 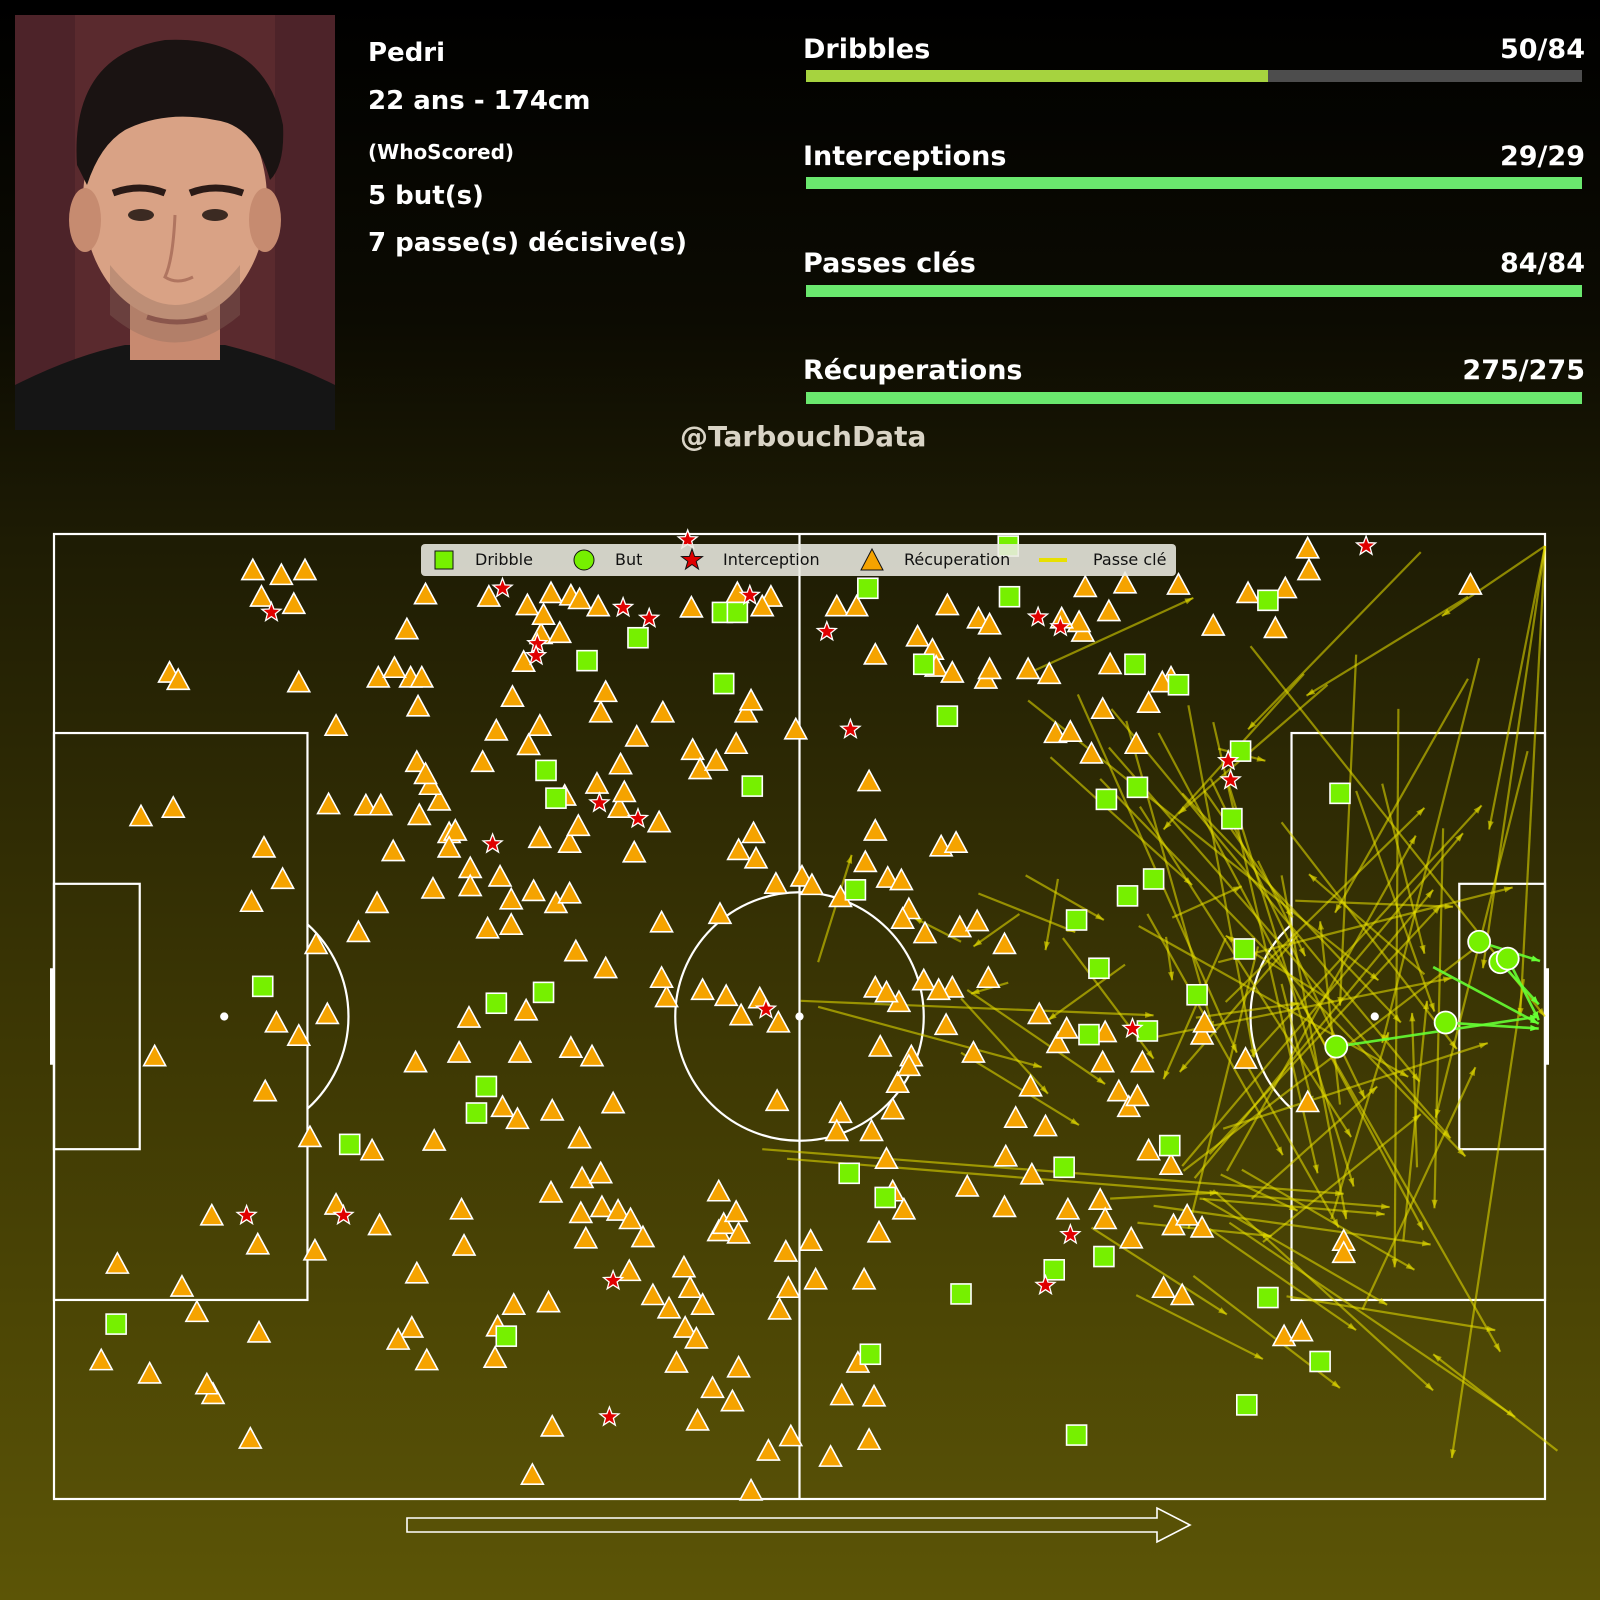 What do you see at coordinates (771, 559) in the screenshot?
I see `legend-interception-label: Interception` at bounding box center [771, 559].